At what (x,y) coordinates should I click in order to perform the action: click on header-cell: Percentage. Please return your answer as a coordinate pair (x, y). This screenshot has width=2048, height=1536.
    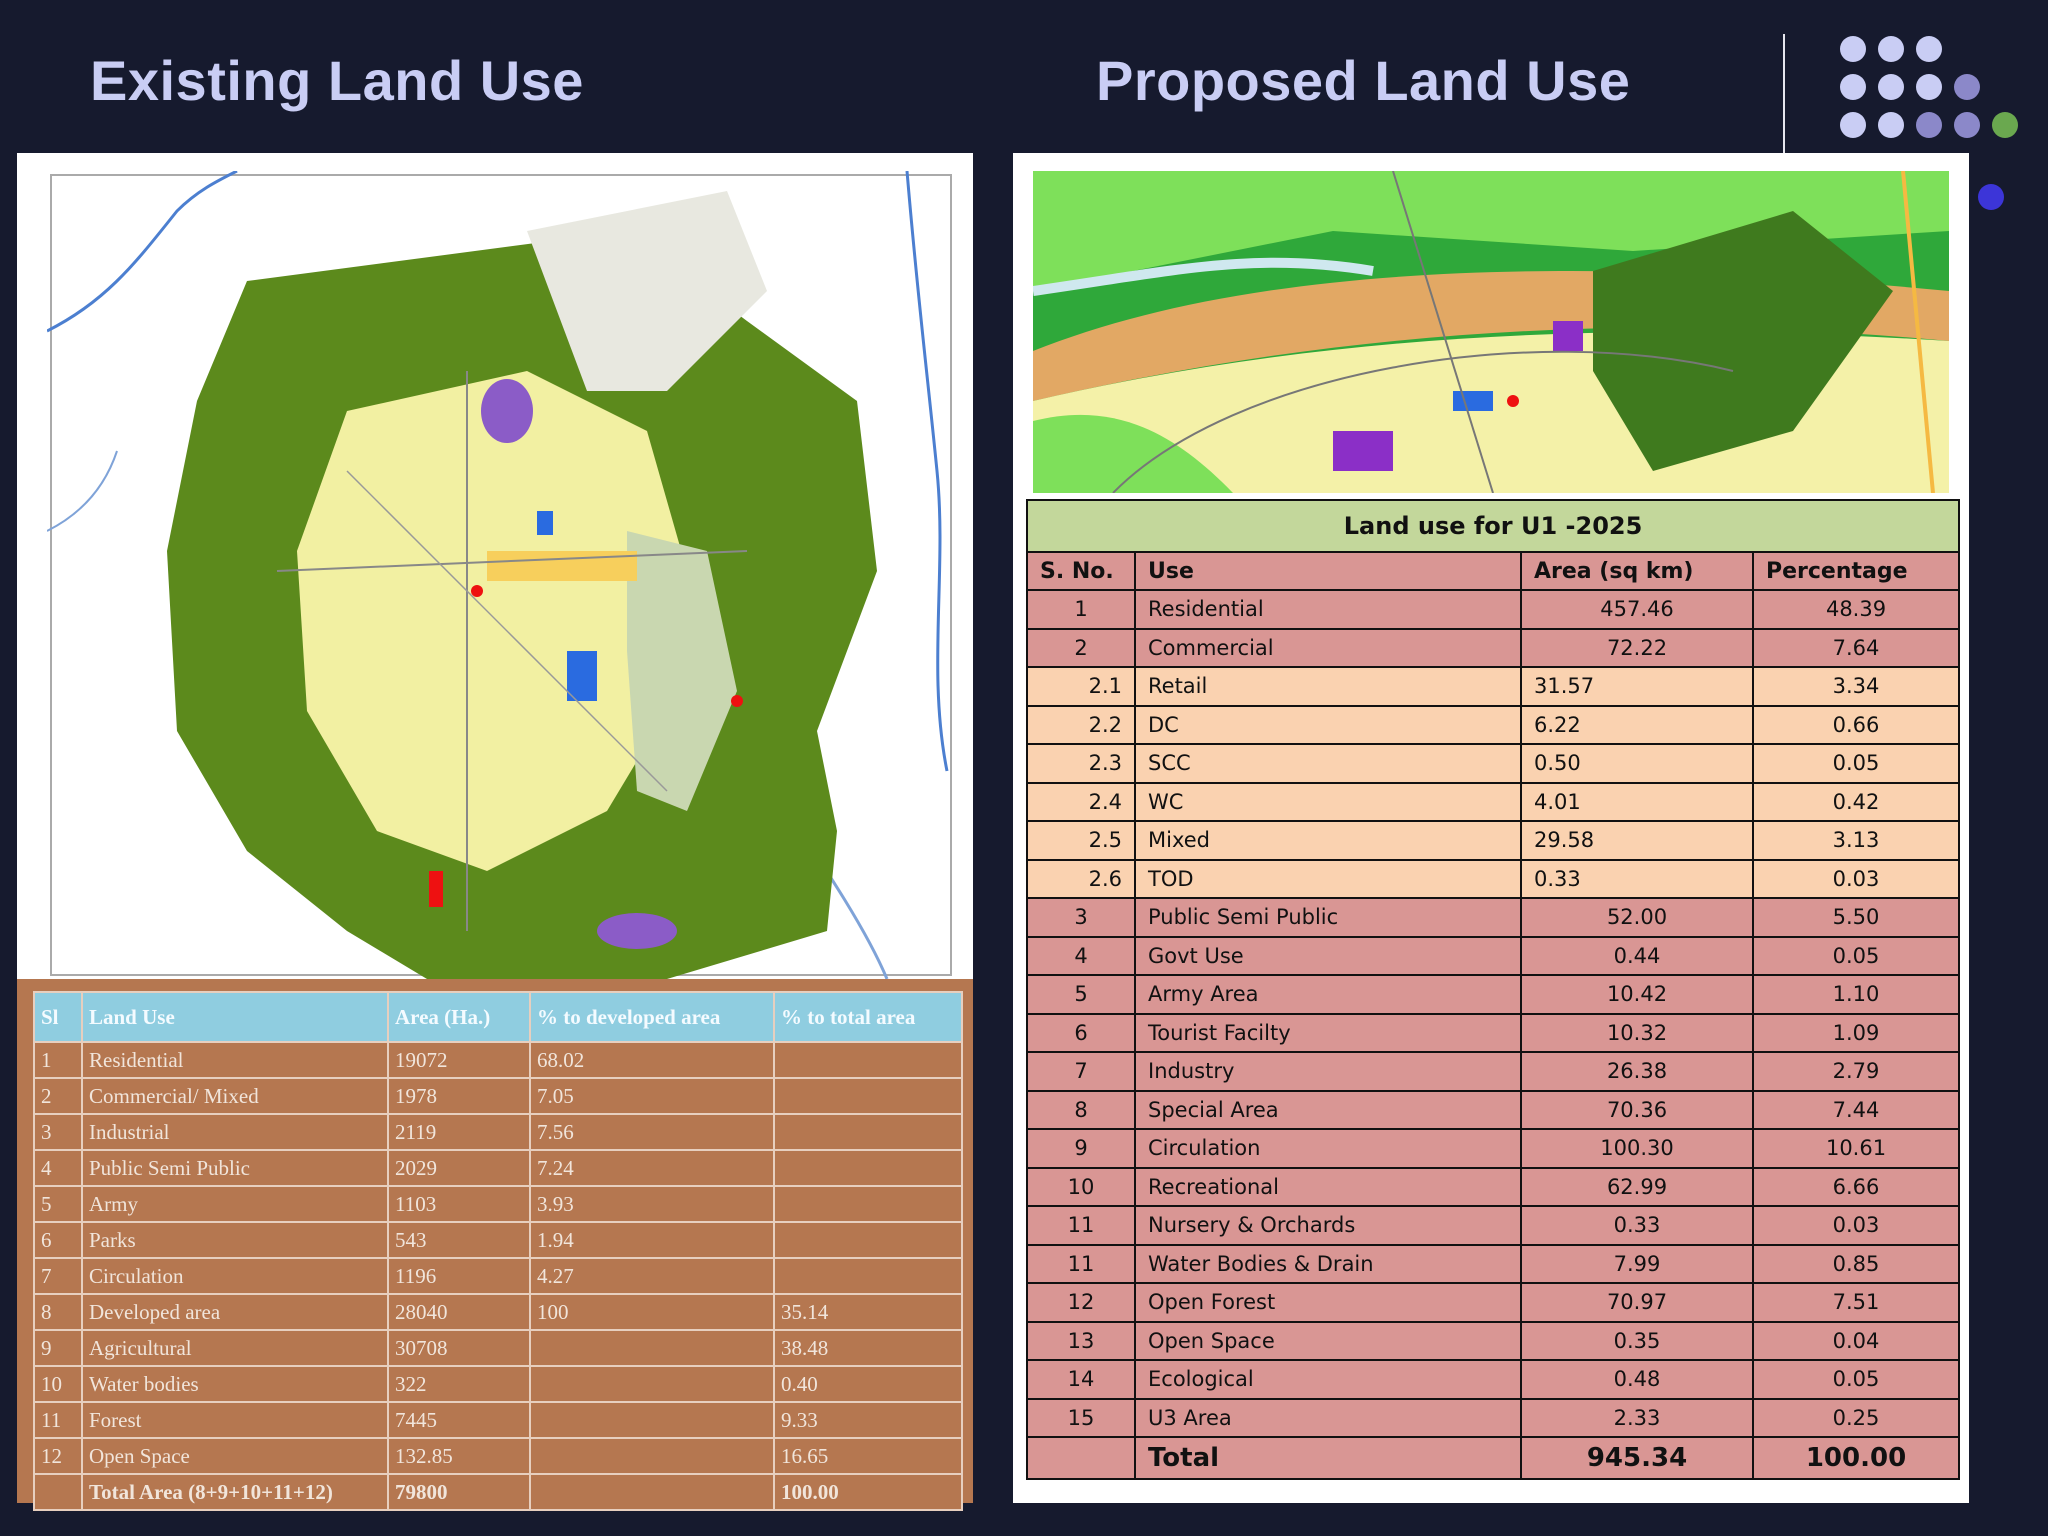
    Looking at the image, I should click on (1856, 571).